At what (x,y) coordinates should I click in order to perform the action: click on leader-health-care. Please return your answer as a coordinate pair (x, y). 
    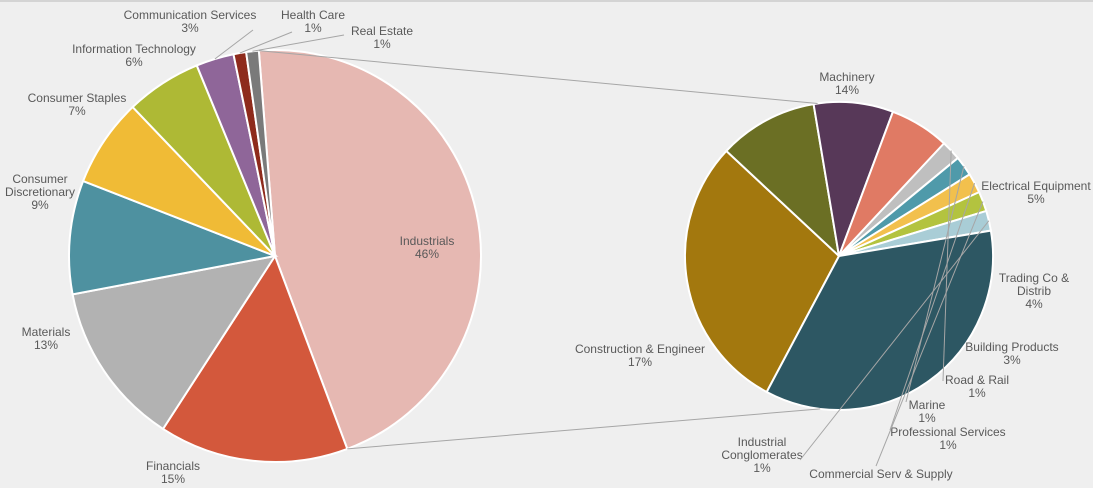
    Looking at the image, I should click on (266, 42).